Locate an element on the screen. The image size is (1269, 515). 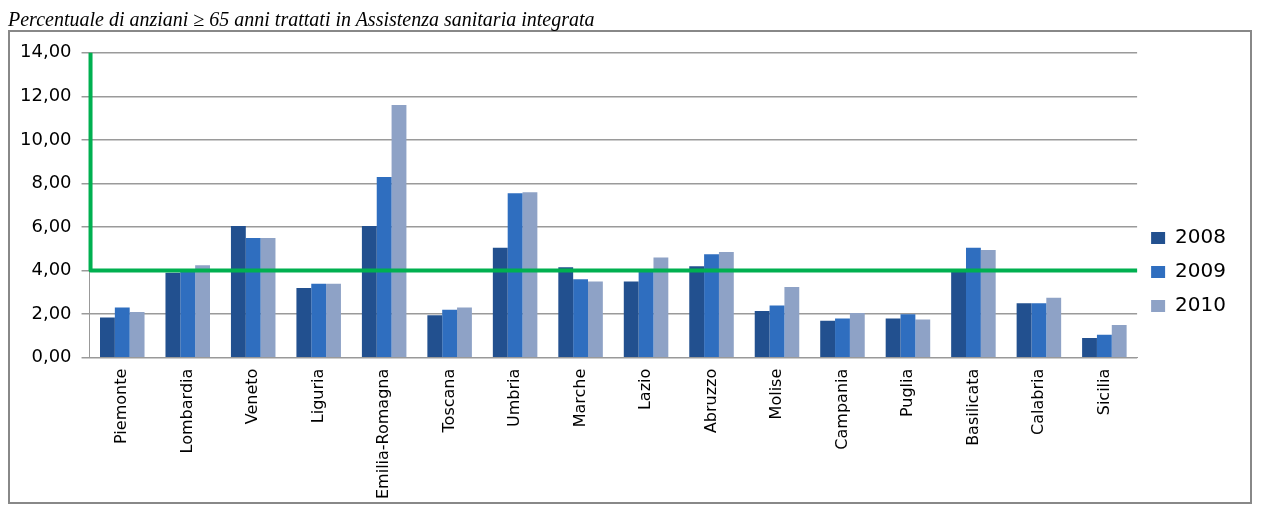
x-tick-label: Veneto is located at coordinates (252, 396).